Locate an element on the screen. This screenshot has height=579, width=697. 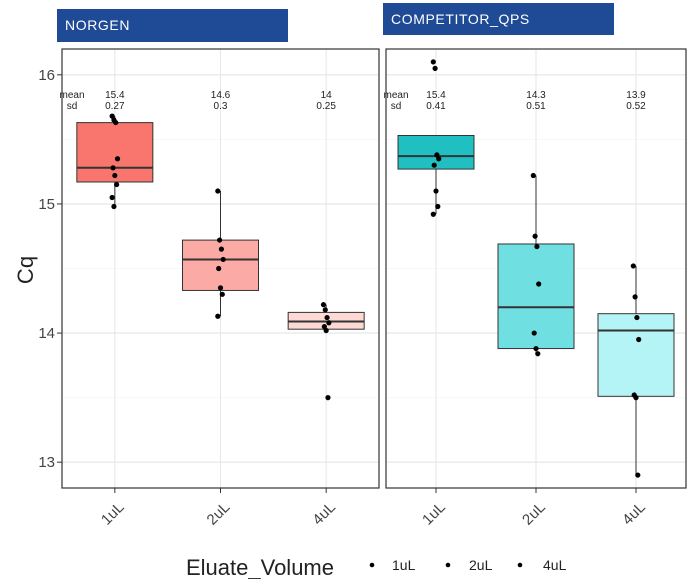
y-tick-label: 15 is located at coordinates (46, 204).